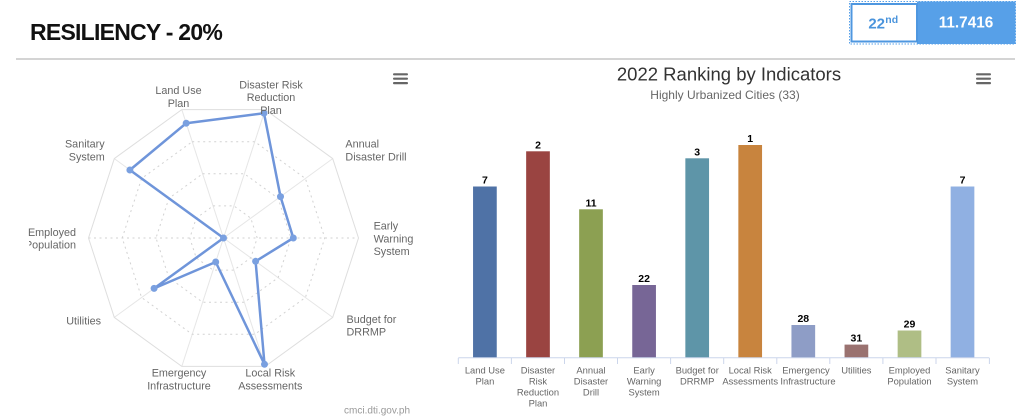 This screenshot has width=1024, height=419. Describe the element at coordinates (271, 85) in the screenshot. I see `svg-text: Disaster Risk` at that location.